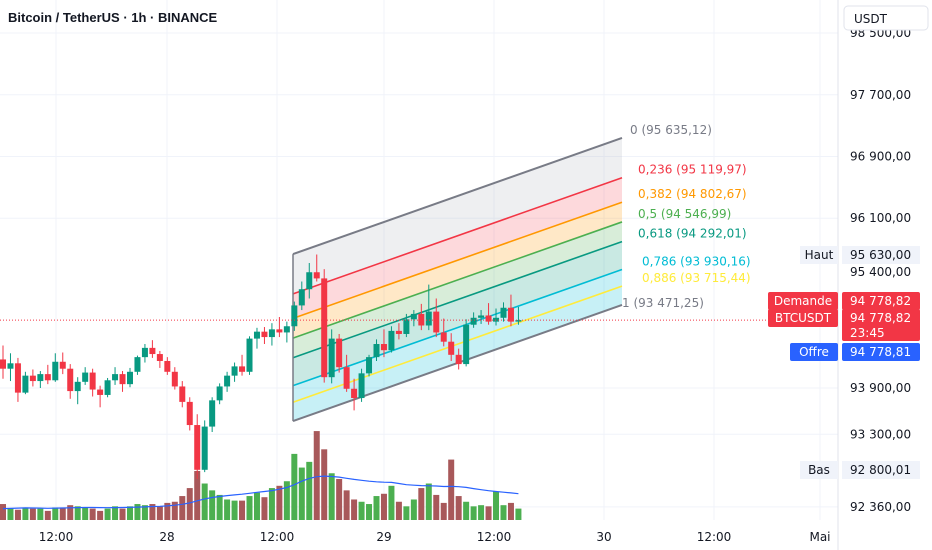 The width and height of the screenshot is (932, 550). I want to click on ask-tag-value-bg, so click(881, 301).